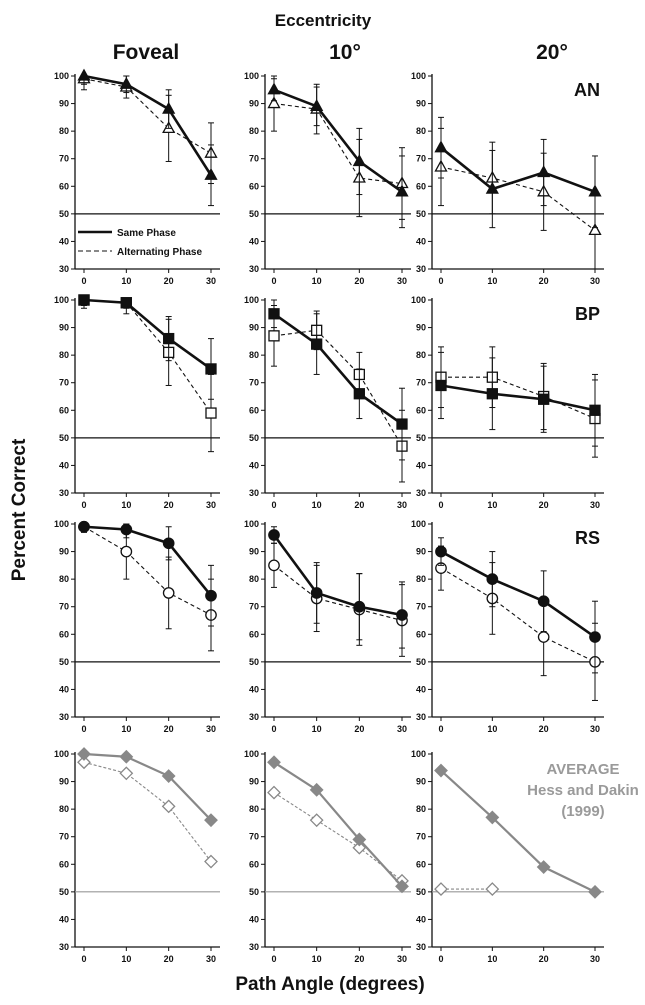 This screenshot has height=1005, width=645. Describe the element at coordinates (159, 252) in the screenshot. I see `legend-label-alternating-phase: Alternating Phase` at that location.